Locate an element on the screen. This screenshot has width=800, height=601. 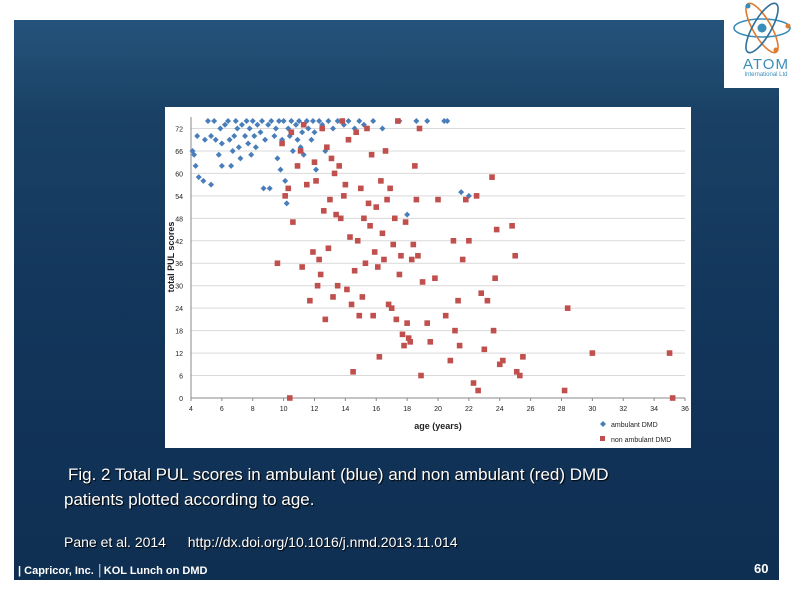
y-axis-label: total PUL scores is located at coordinates (171, 257).